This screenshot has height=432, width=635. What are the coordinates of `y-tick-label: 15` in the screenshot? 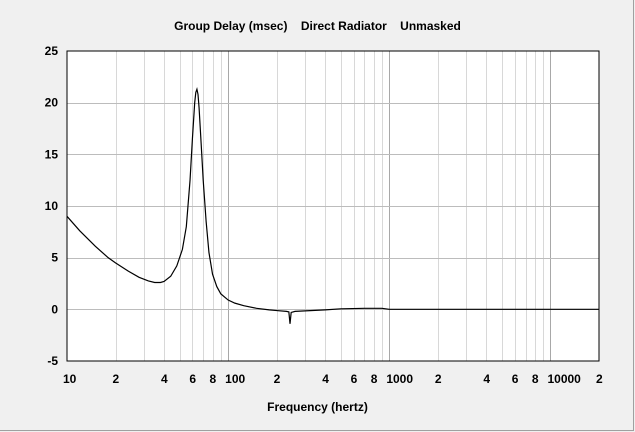 It's located at (52, 154).